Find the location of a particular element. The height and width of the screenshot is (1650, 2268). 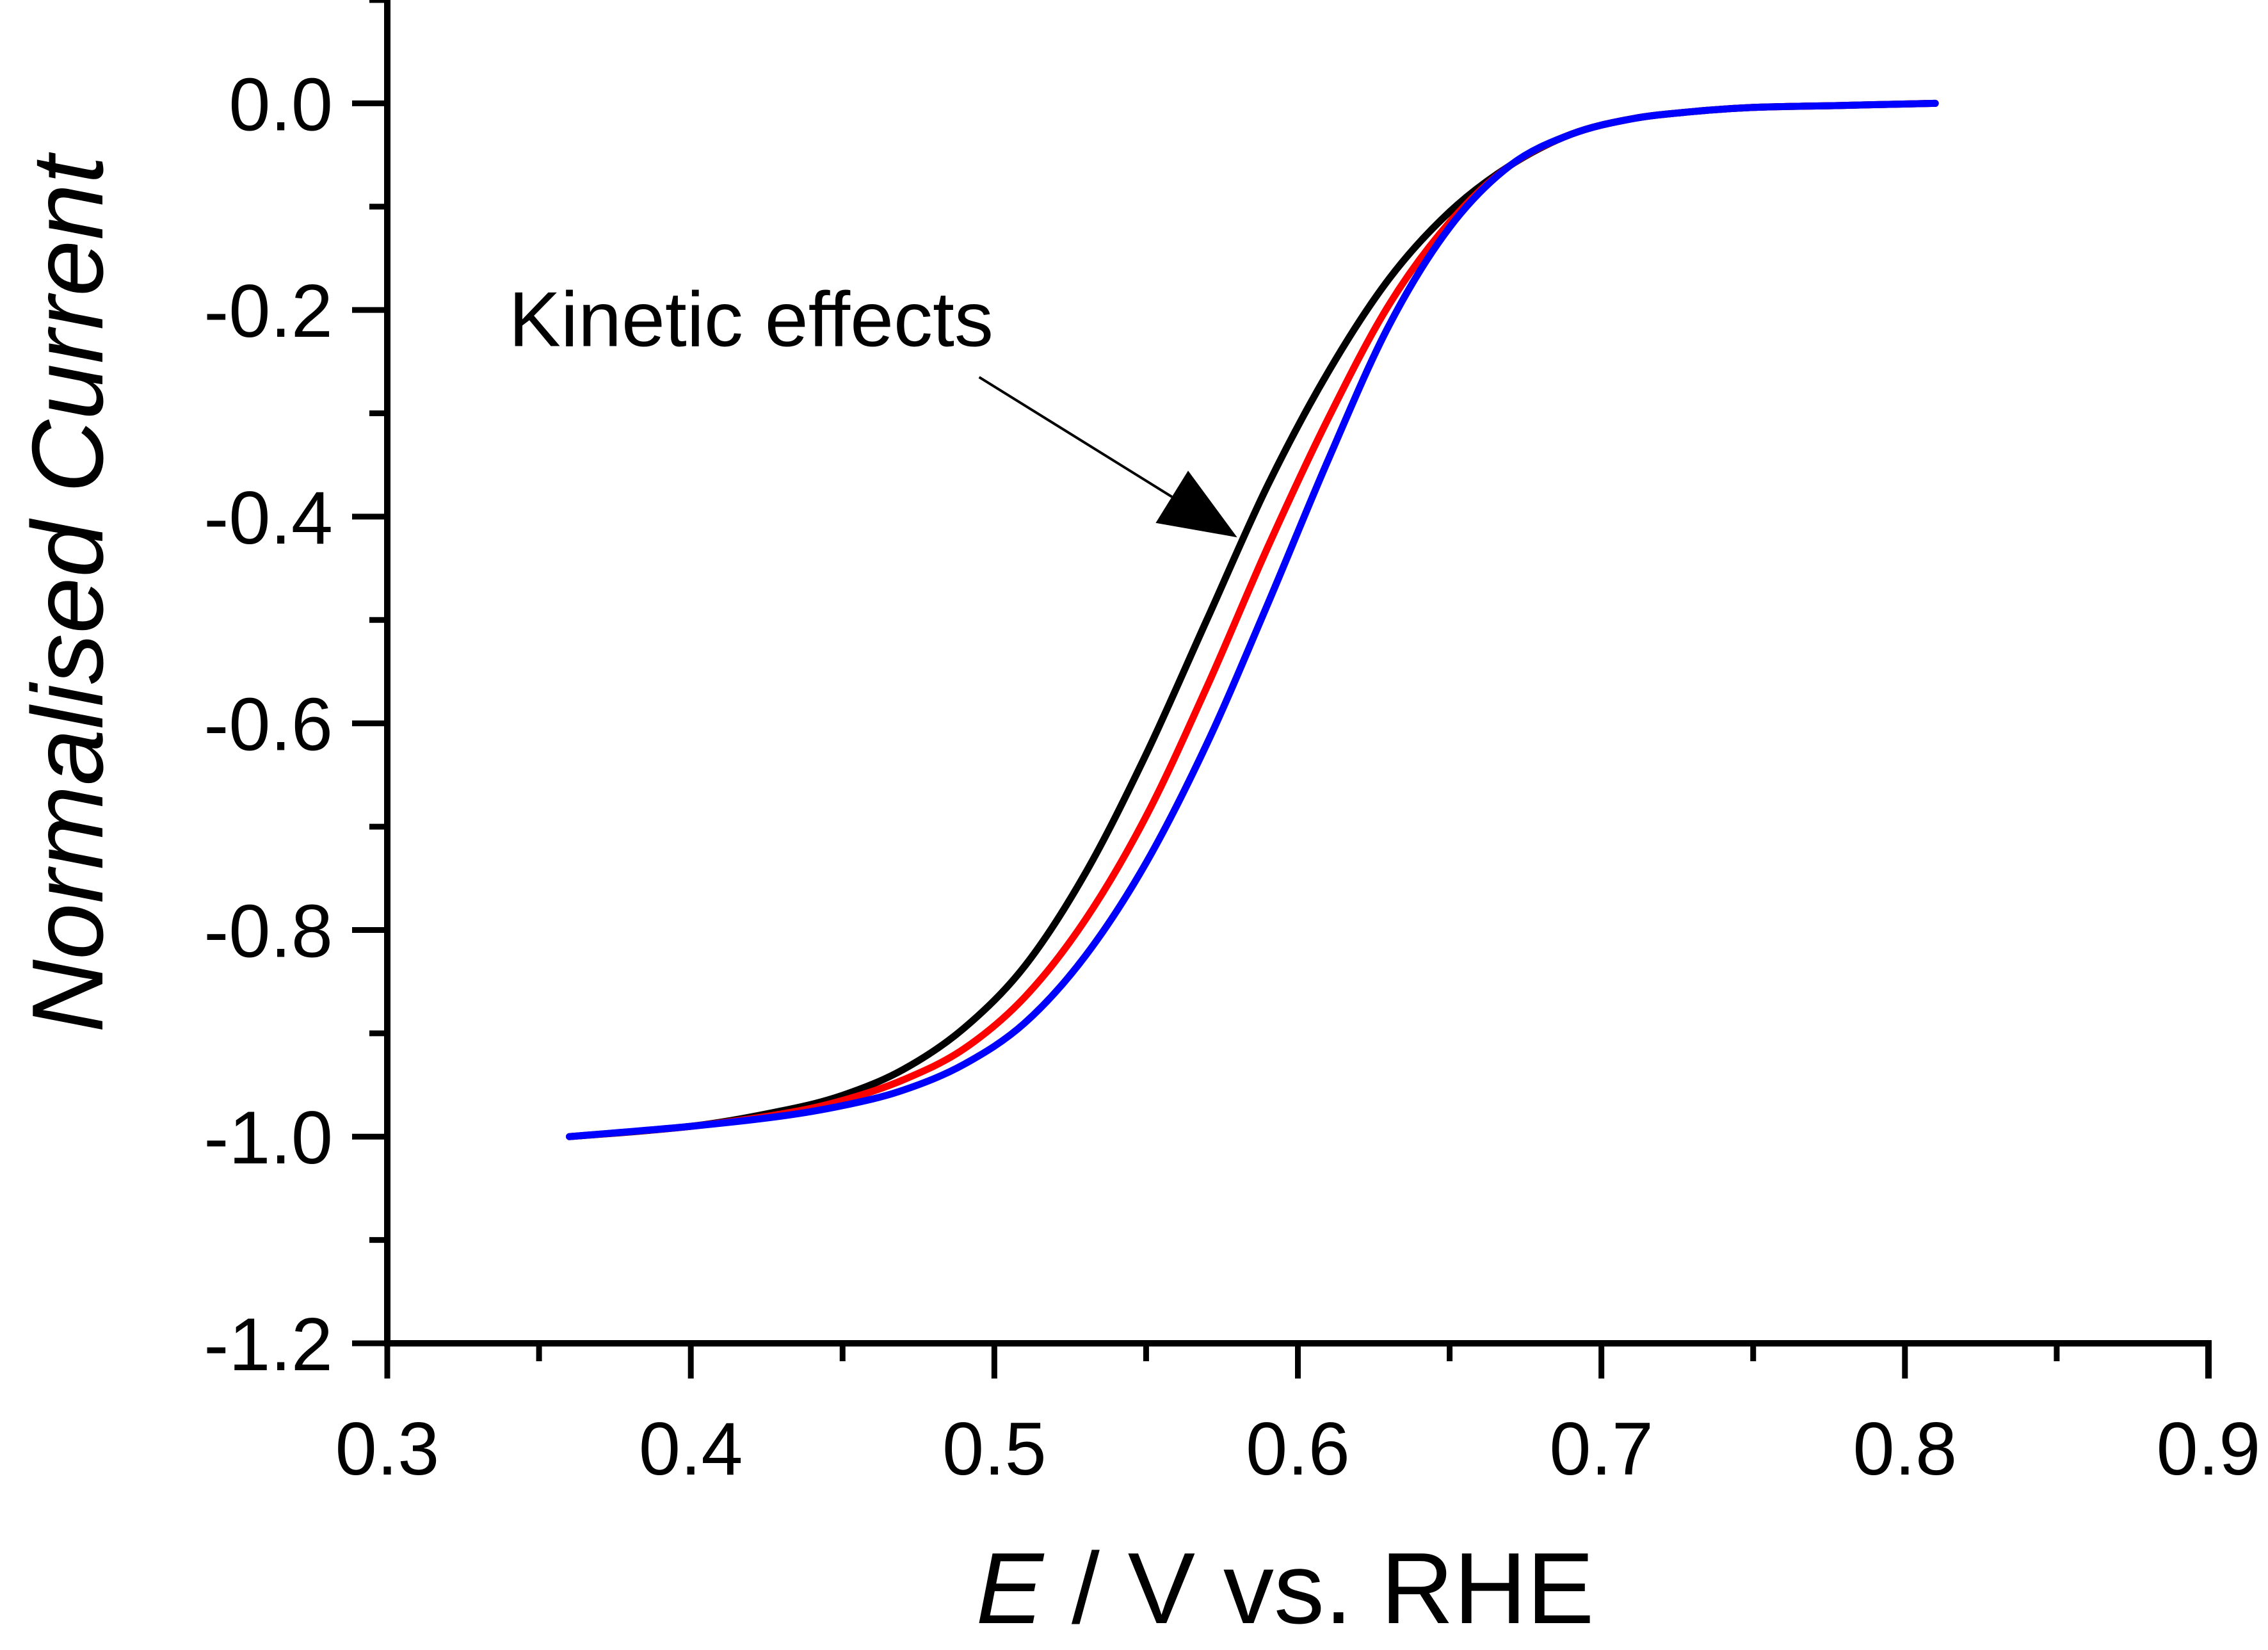

annotation-arrow-line is located at coordinates (1075, 437).